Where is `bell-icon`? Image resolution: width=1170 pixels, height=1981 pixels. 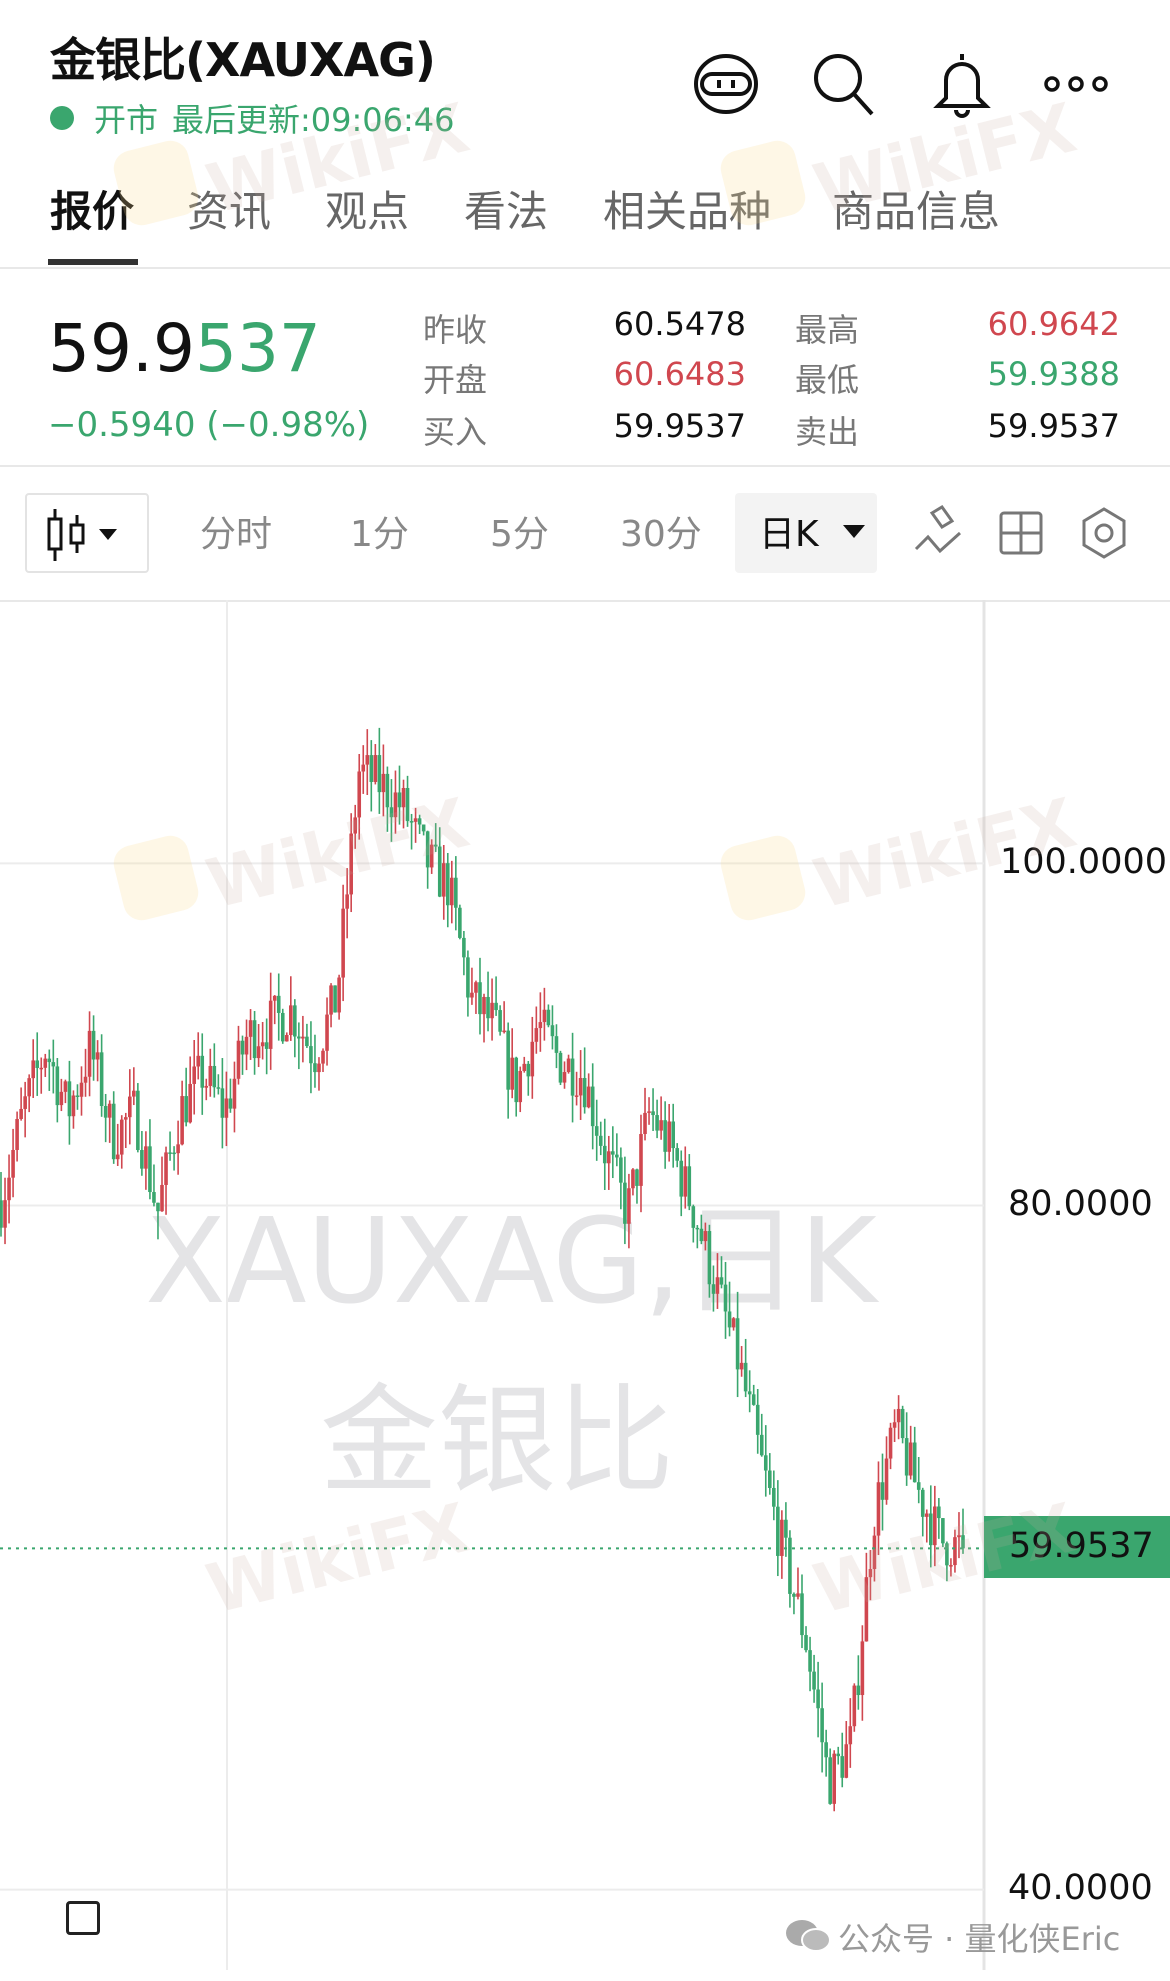 bell-icon is located at coordinates (962, 84).